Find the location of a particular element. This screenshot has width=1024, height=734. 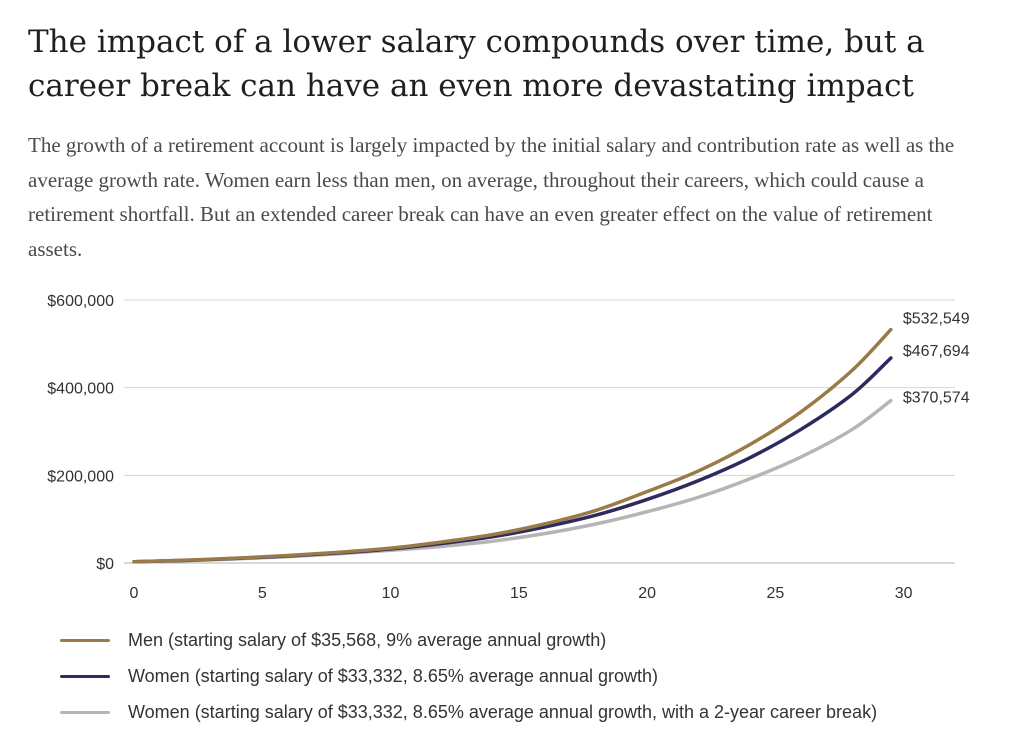

y-tick-label: $0 is located at coordinates (105, 564).